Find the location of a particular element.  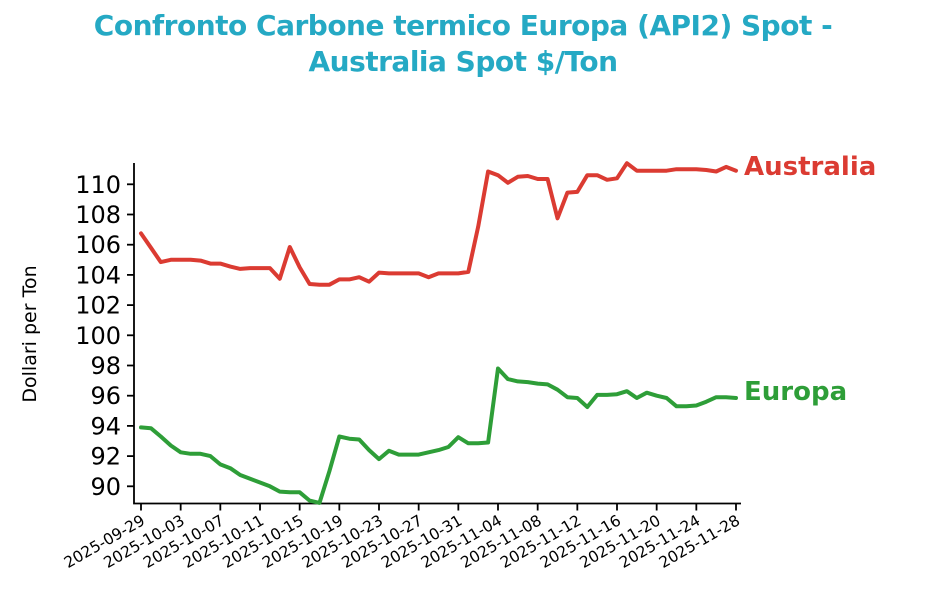

y-tick-label: 96 is located at coordinates (105, 396).